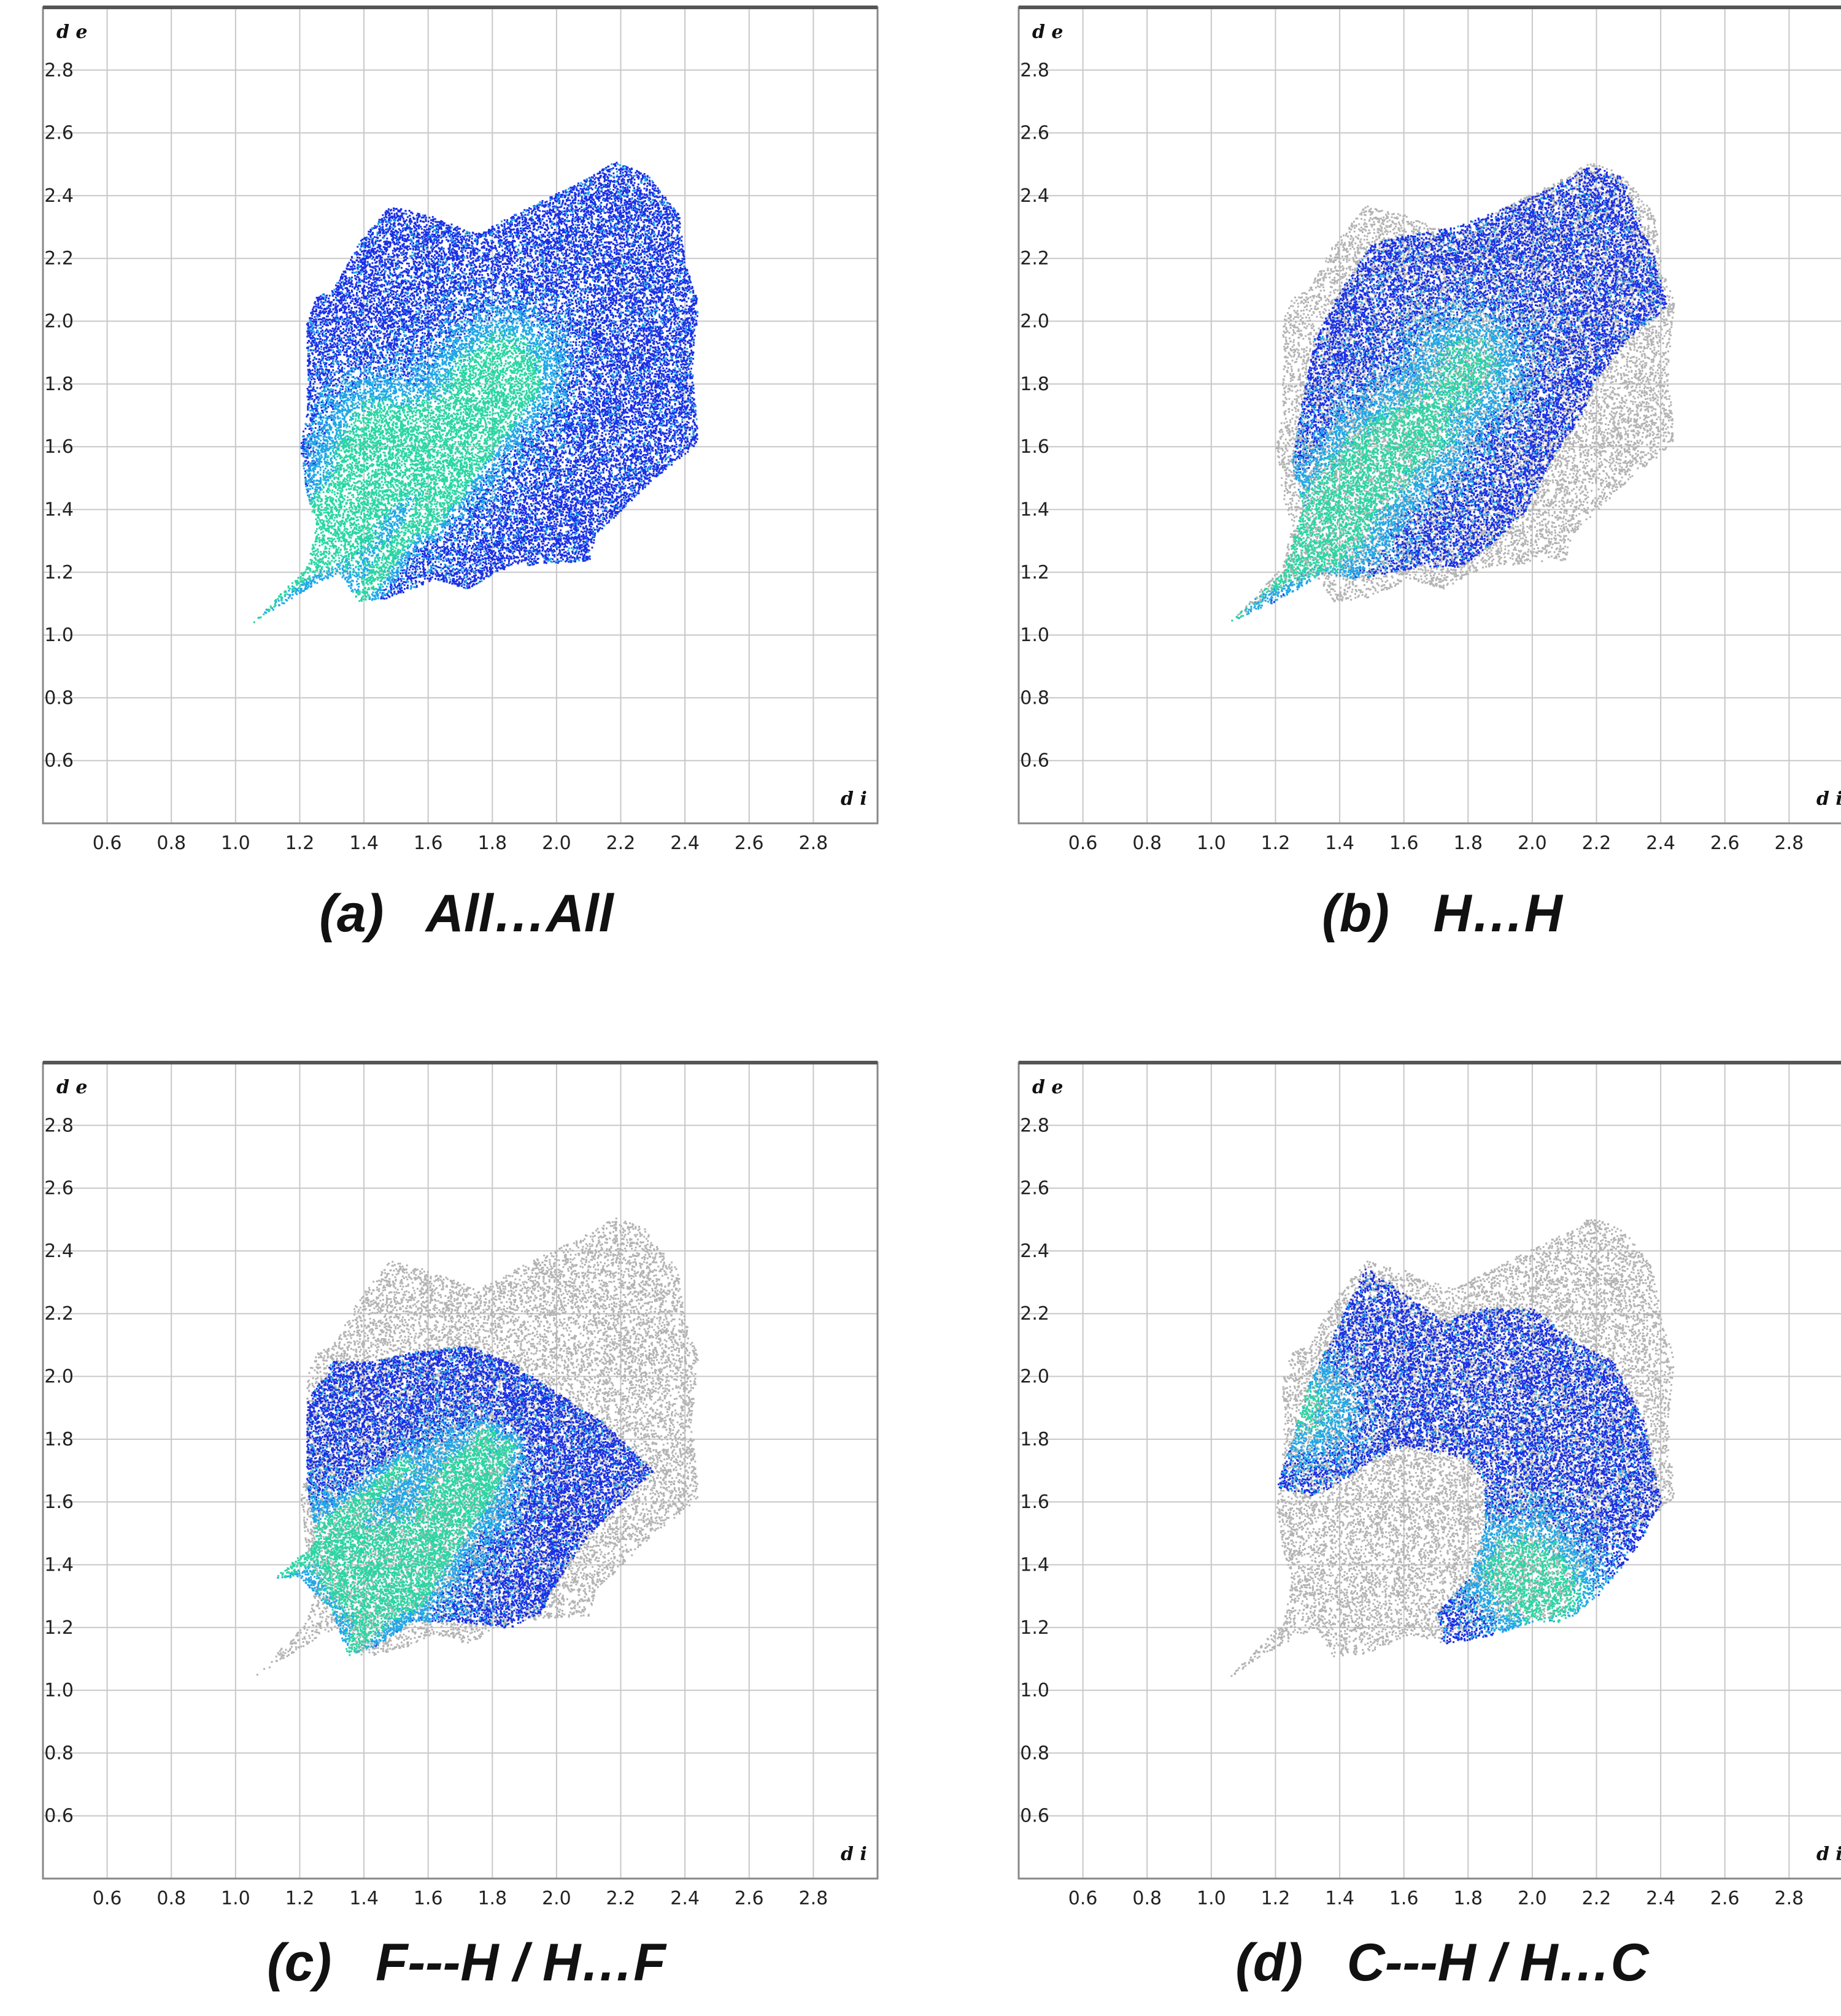  I want to click on all-contacts-points, so click(478, 1447).